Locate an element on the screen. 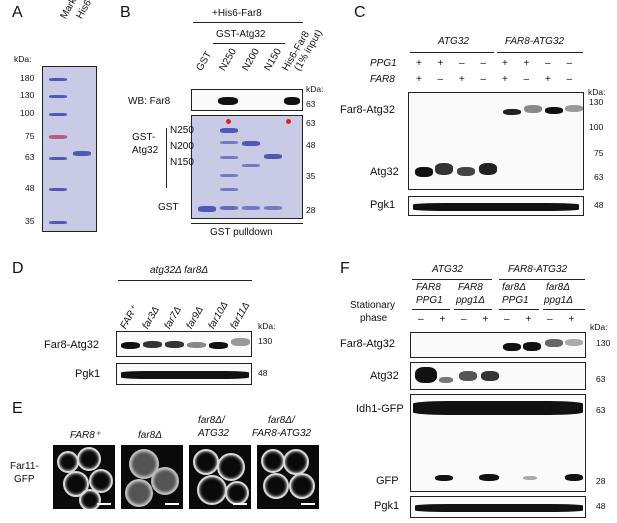  lane-n250: N250 is located at coordinates (228, 59).